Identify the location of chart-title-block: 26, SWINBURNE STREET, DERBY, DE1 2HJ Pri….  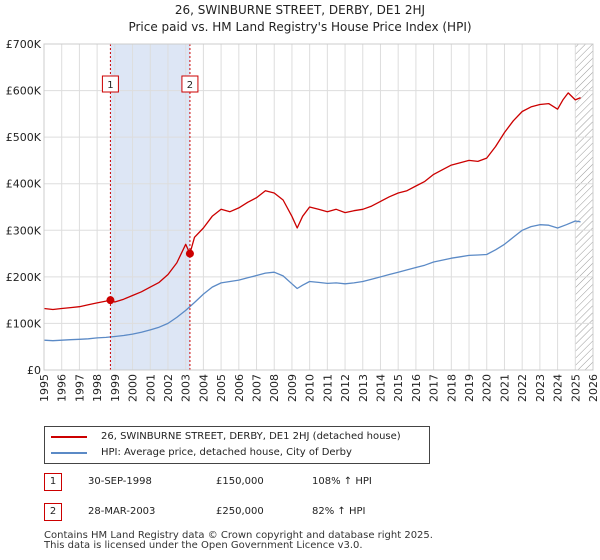
(300, 19).